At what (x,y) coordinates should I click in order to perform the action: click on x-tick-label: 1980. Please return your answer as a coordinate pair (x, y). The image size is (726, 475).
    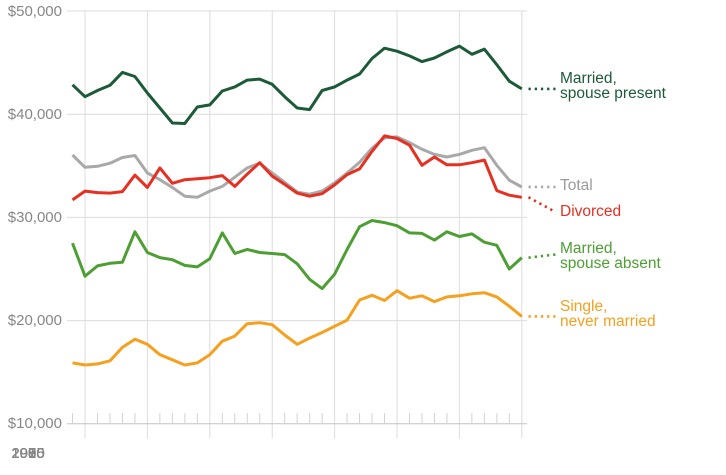
    Looking at the image, I should click on (28, 453).